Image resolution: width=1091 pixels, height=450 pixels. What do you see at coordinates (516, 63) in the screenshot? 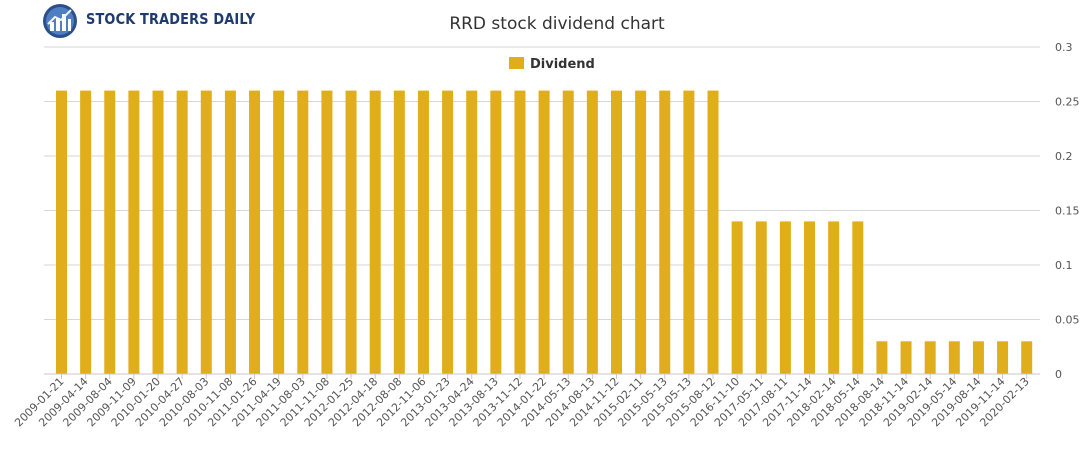
I see `legend-swatch` at bounding box center [516, 63].